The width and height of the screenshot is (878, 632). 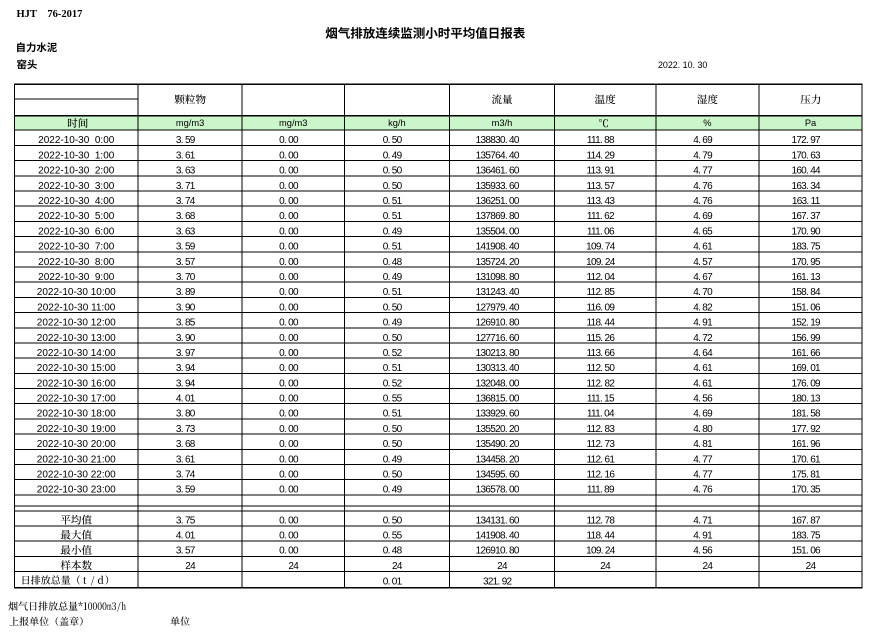 I want to click on svg-text: 156. 99, so click(x=806, y=338).